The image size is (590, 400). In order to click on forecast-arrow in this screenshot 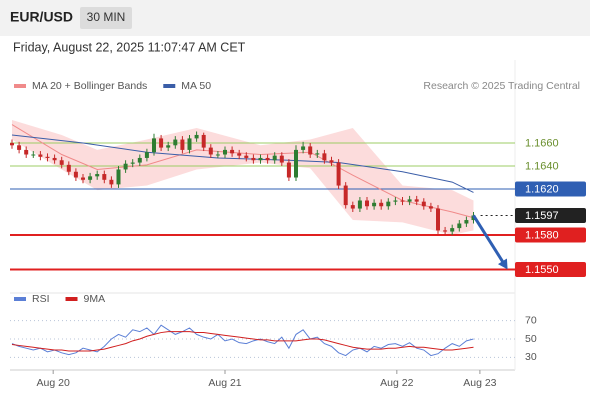, I will do `click(489, 240)`.